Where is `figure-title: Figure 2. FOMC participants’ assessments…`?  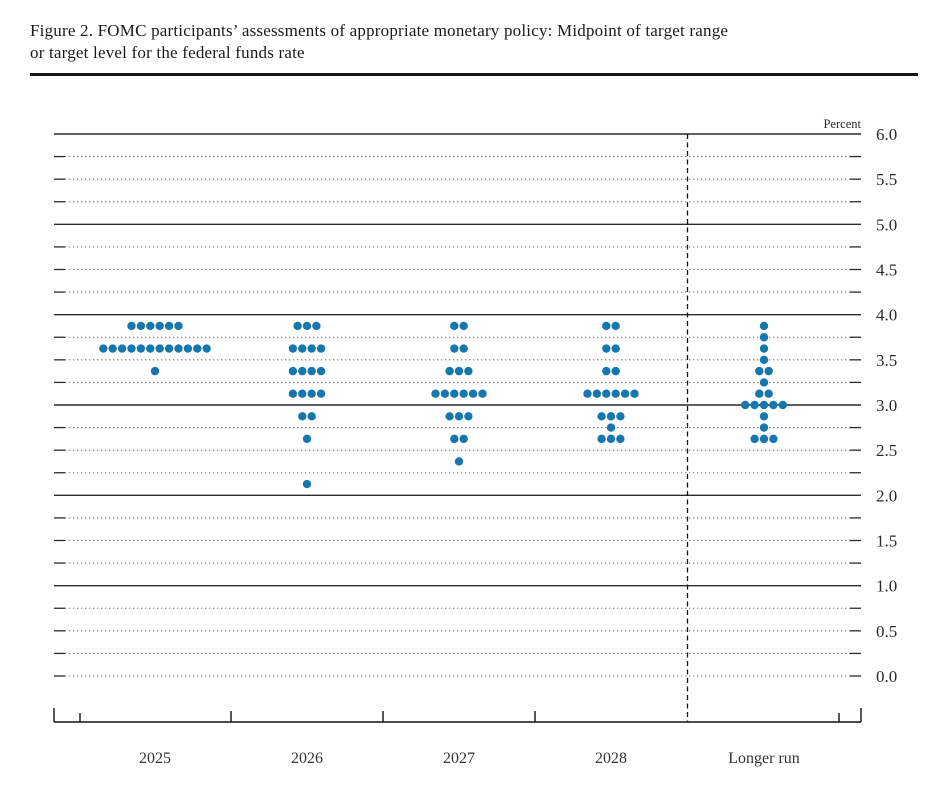
figure-title: Figure 2. FOMC participants’ assessments… is located at coordinates (474, 42).